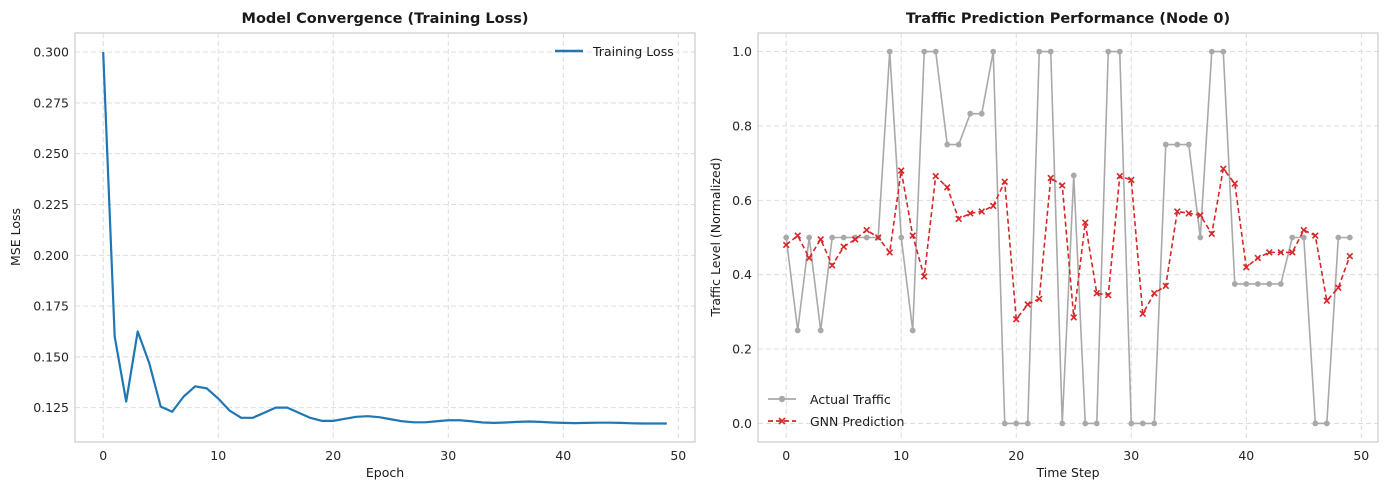 The width and height of the screenshot is (1390, 490). I want to click on loss-chart-y-axis-label: MSE Loss, so click(15, 237).